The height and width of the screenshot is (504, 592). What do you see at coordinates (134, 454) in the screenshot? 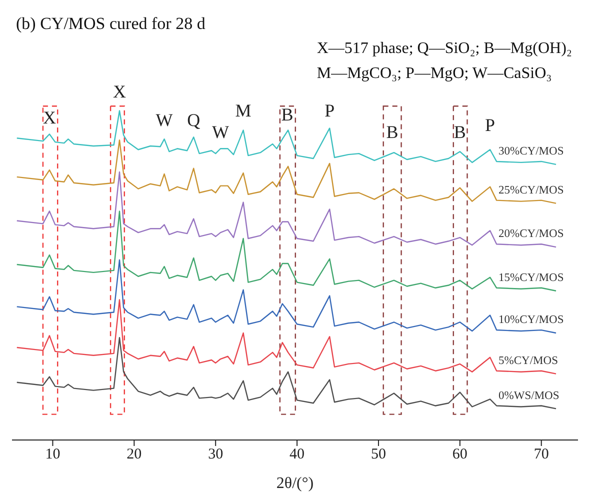
I see `x-tick-label: 20` at bounding box center [134, 454].